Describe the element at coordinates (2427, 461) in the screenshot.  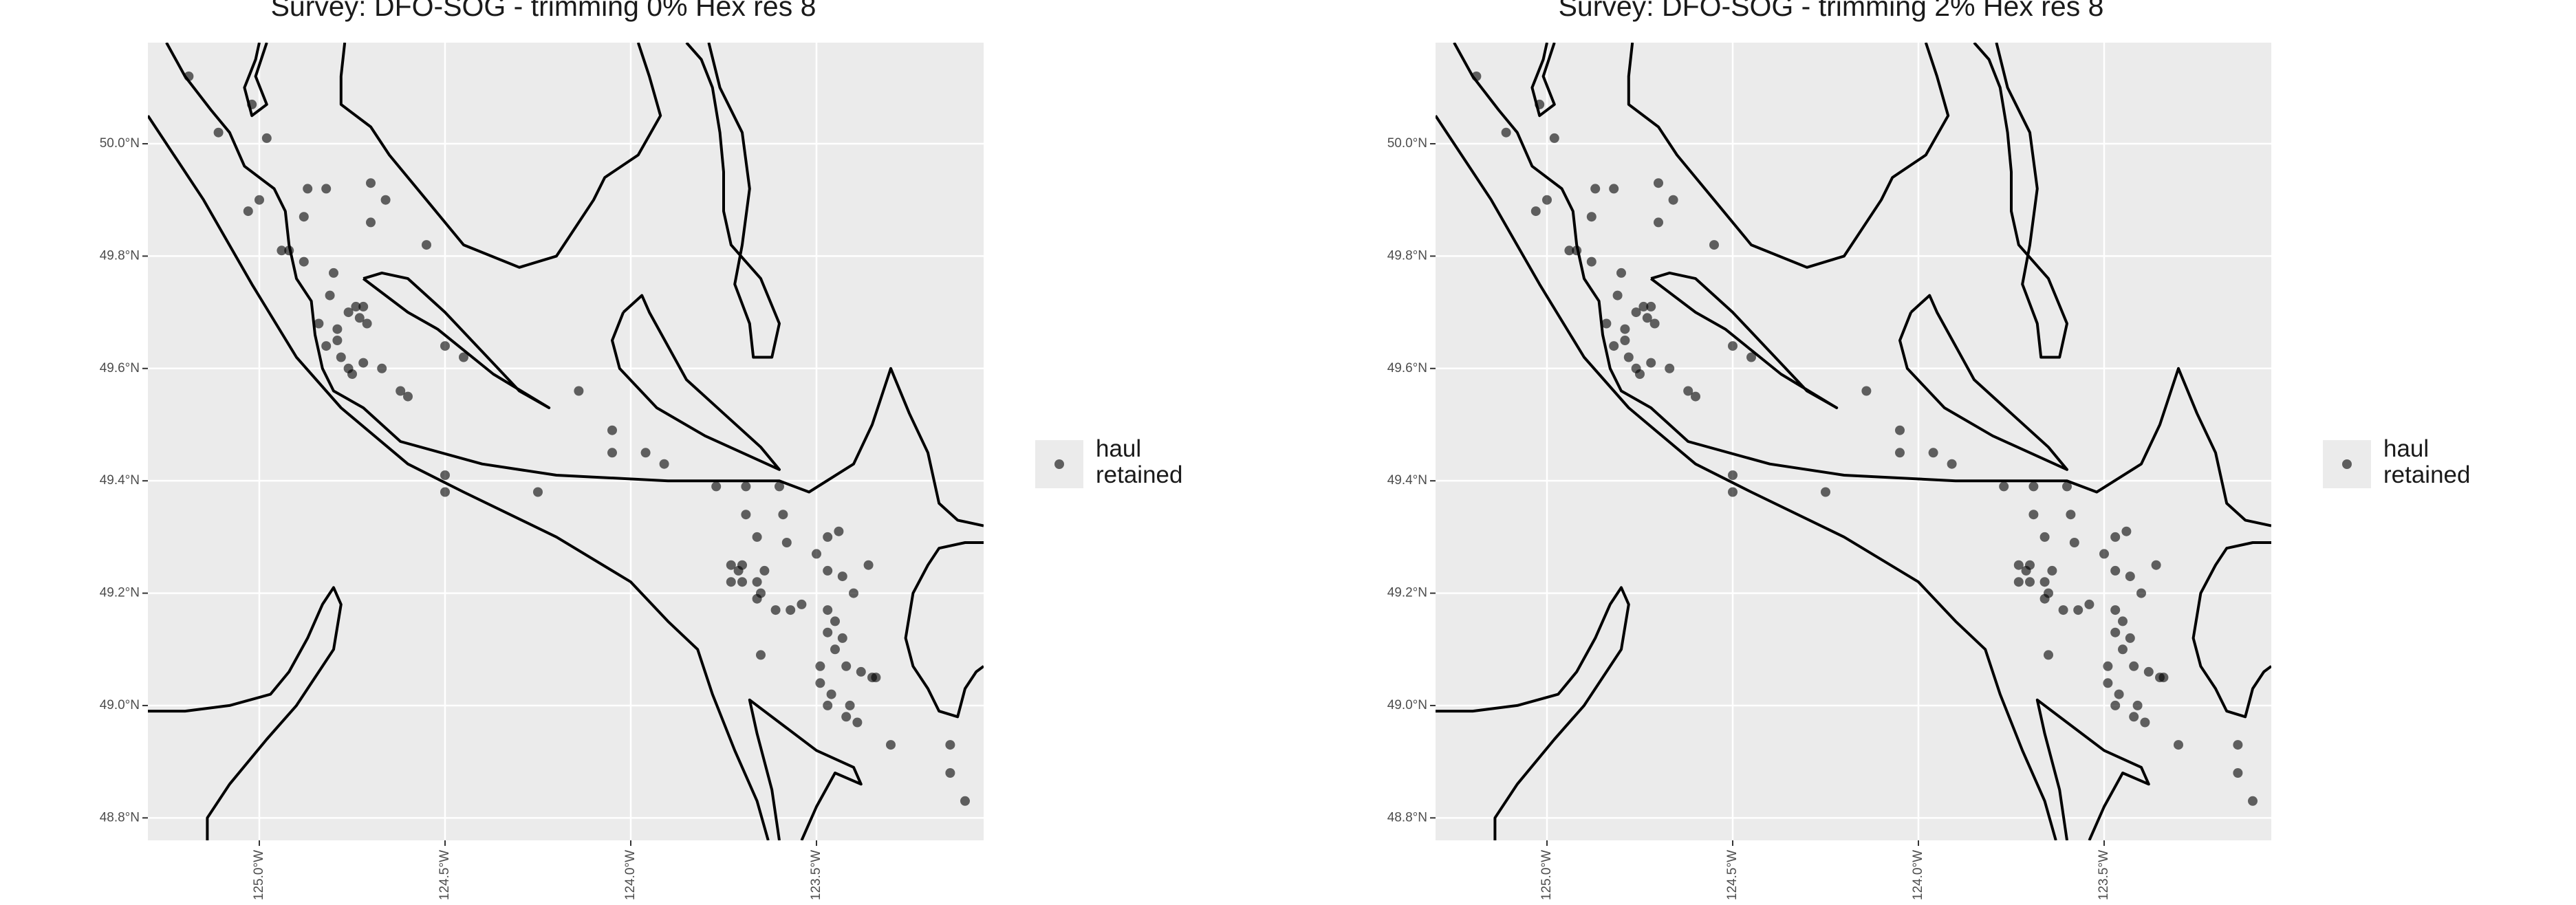
I see `legend-label: haul retained` at that location.